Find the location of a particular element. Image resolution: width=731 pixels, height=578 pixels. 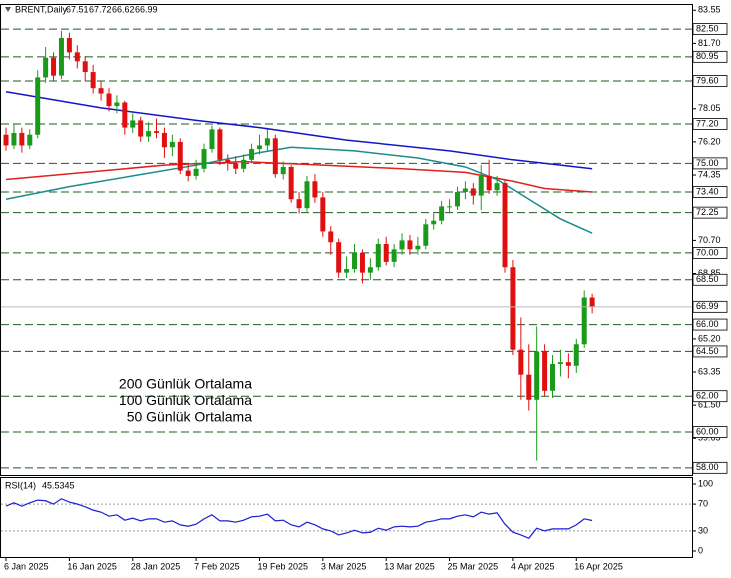

legend-entry: 100 Günlük Ortalama is located at coordinates (185, 400).